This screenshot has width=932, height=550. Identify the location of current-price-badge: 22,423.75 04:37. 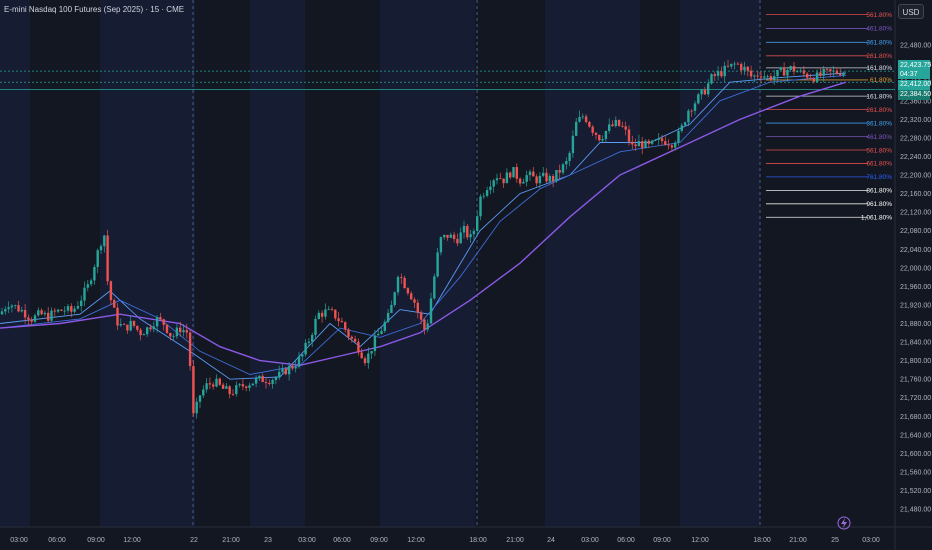
(914, 69).